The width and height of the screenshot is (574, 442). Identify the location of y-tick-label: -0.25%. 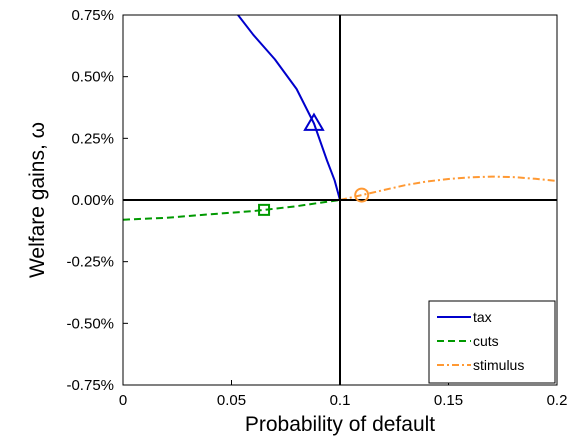
(90, 262).